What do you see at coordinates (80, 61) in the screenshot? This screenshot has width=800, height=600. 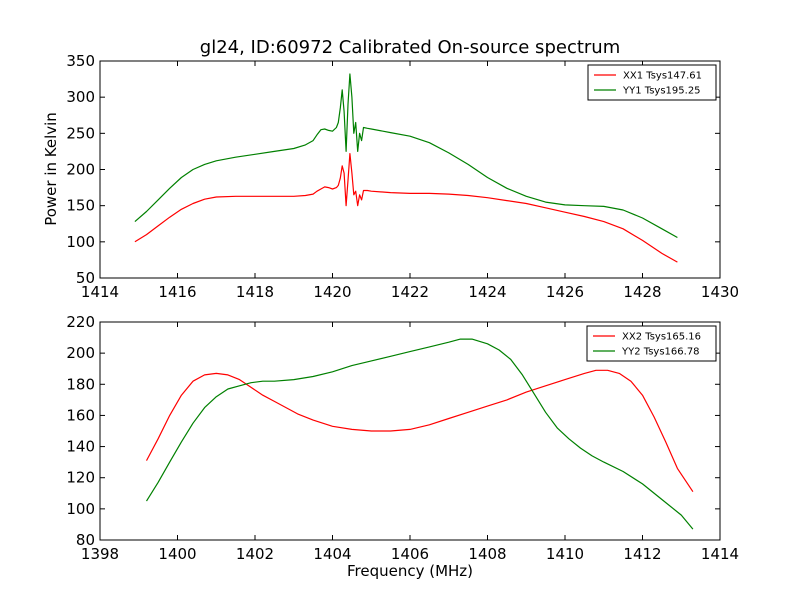 I see `y-tick-label: 350` at bounding box center [80, 61].